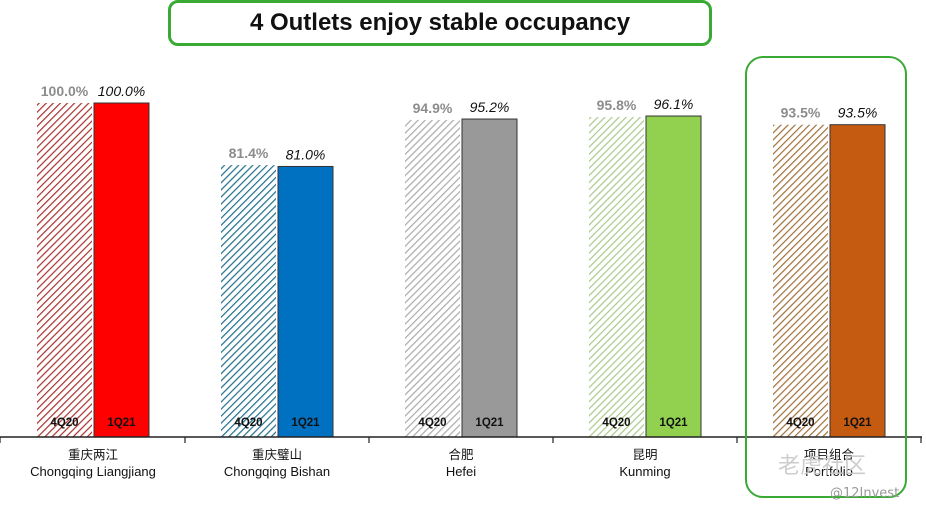 The width and height of the screenshot is (926, 515). Describe the element at coordinates (865, 493) in the screenshot. I see `watermark-handle: @12Invest` at that location.